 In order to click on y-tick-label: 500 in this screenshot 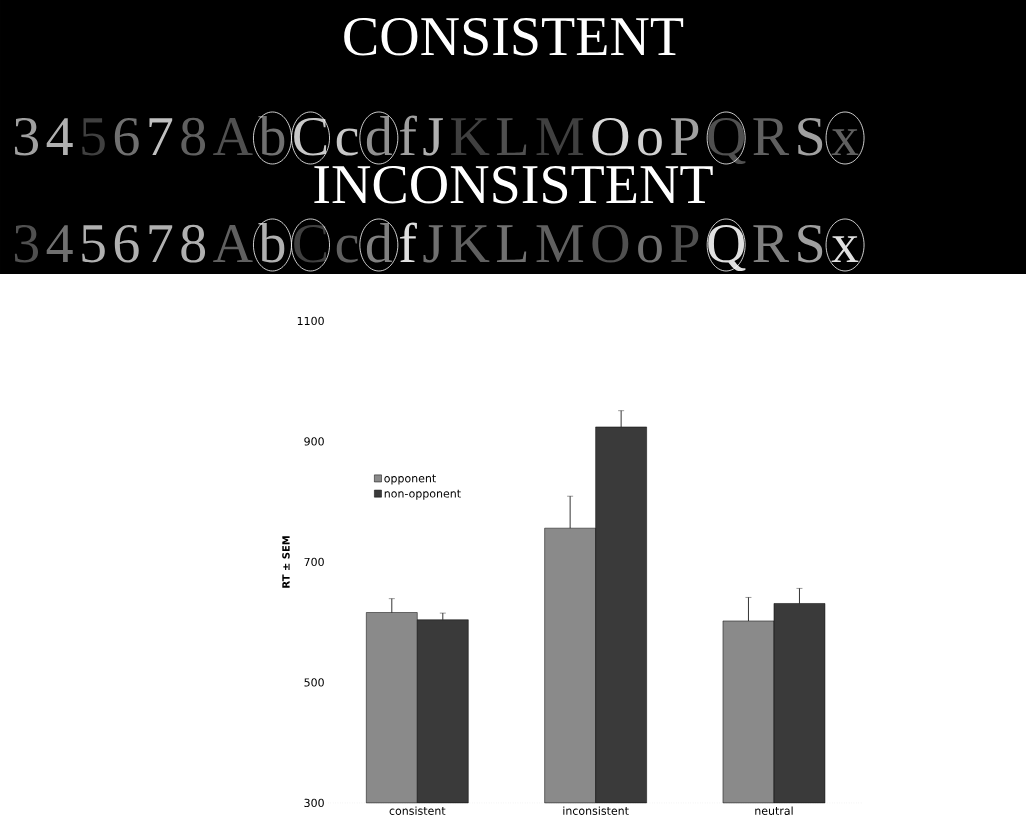, I will do `click(314, 682)`.